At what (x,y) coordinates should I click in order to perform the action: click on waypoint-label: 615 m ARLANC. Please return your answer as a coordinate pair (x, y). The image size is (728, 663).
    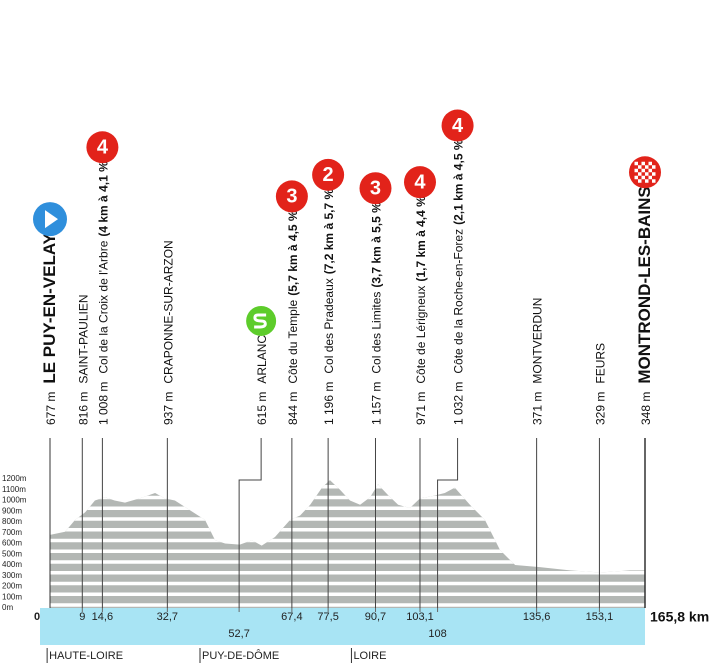
    Looking at the image, I should click on (262, 380).